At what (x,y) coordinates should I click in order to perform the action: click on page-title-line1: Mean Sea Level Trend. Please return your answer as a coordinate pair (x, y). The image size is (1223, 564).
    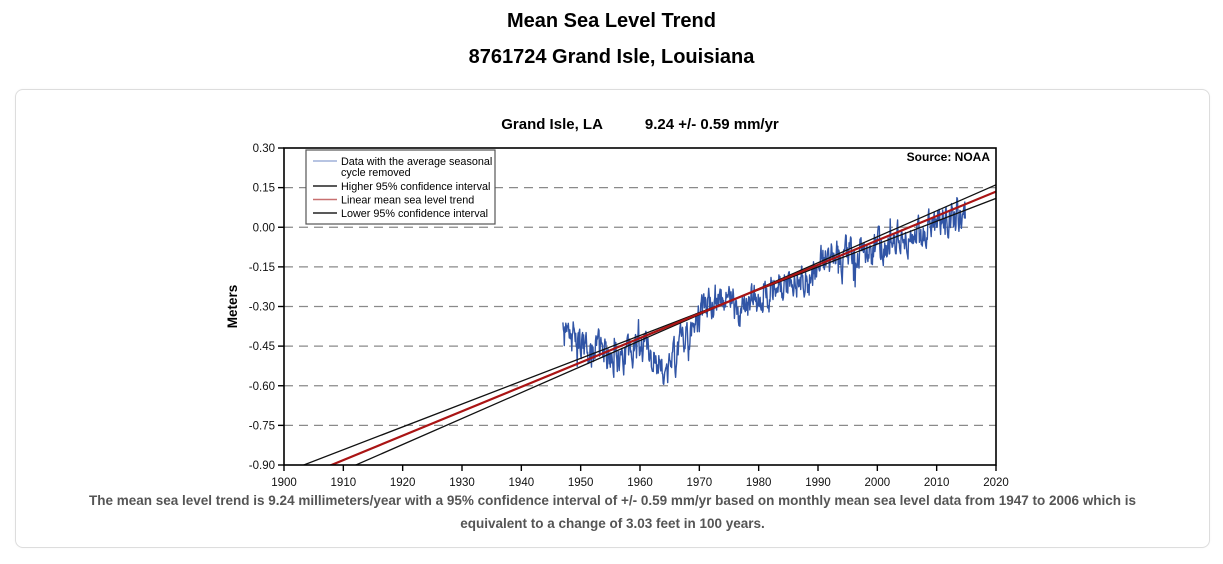
    Looking at the image, I should click on (611, 21).